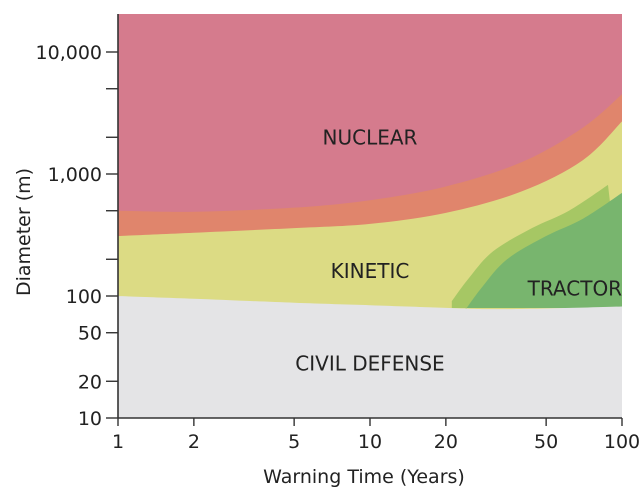 The image size is (644, 488). Describe the element at coordinates (194, 442) in the screenshot. I see `x-tick-label-2: 2` at that location.